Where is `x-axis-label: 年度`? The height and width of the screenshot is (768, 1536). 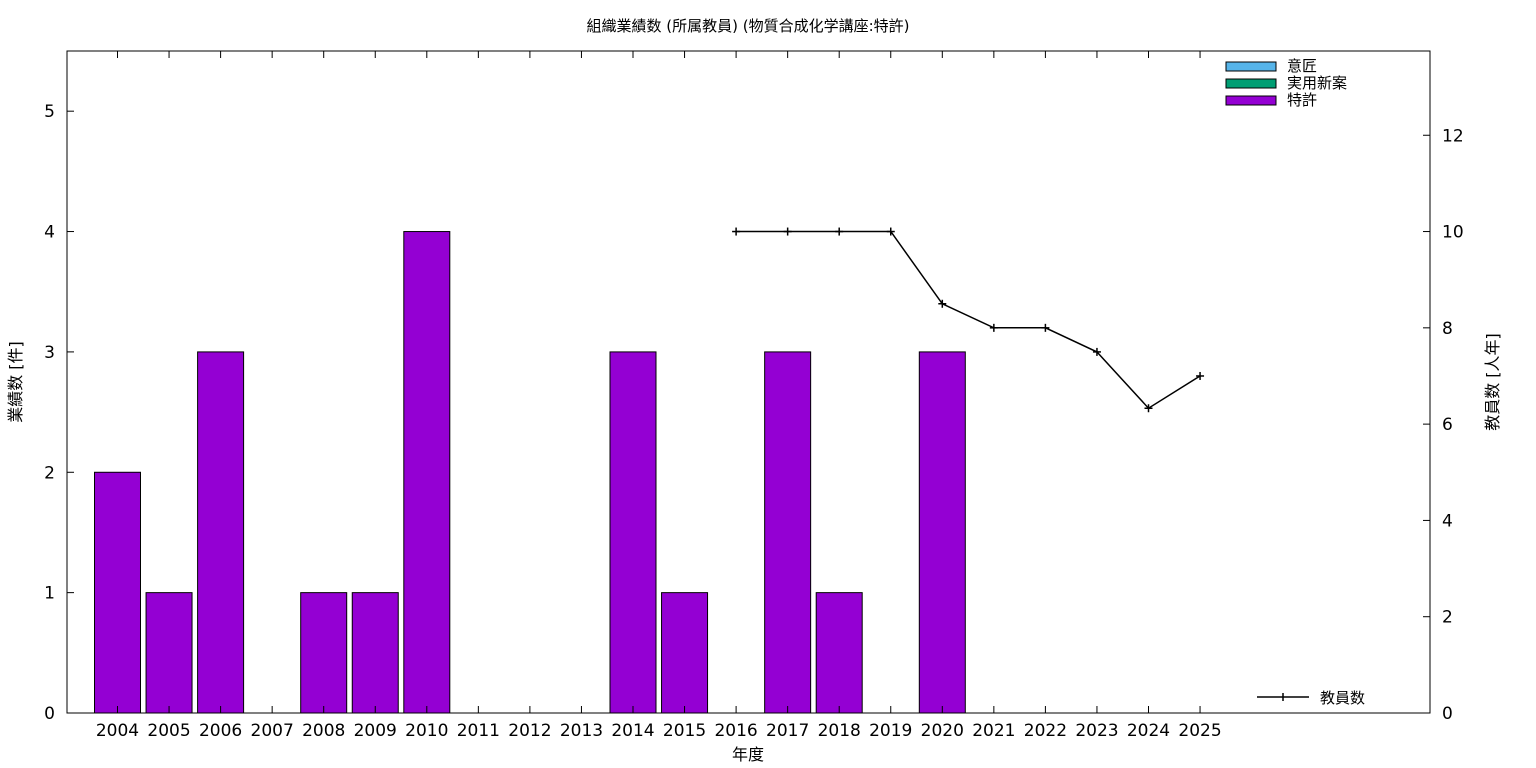 x-axis-label: 年度 is located at coordinates (748, 754).